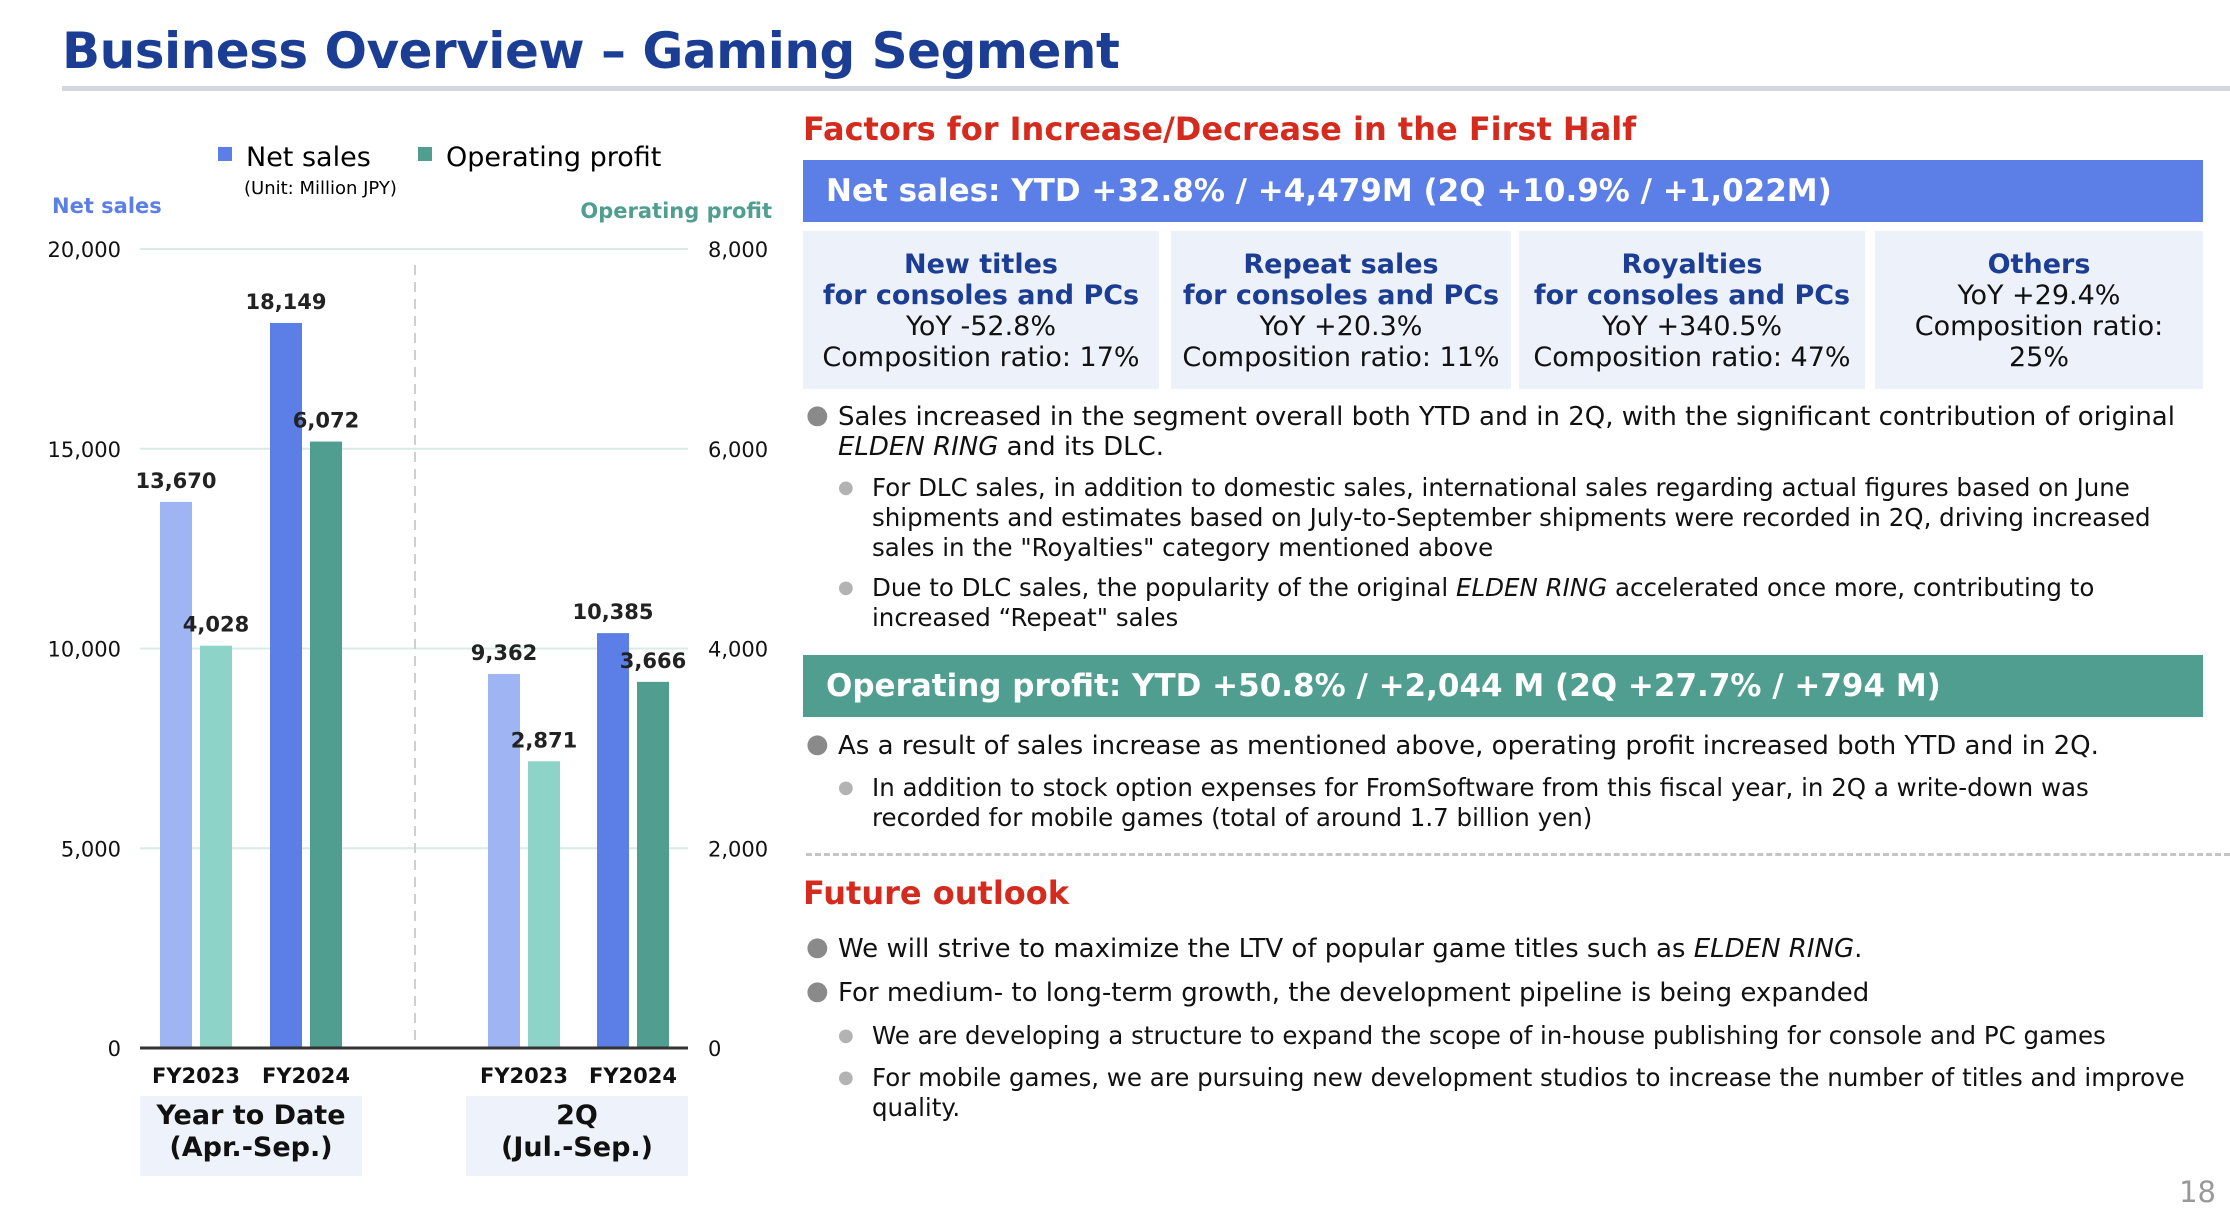 The height and width of the screenshot is (1222, 2230). What do you see at coordinates (553, 157) in the screenshot?
I see `legend-label-operating-profit: Operating profit` at bounding box center [553, 157].